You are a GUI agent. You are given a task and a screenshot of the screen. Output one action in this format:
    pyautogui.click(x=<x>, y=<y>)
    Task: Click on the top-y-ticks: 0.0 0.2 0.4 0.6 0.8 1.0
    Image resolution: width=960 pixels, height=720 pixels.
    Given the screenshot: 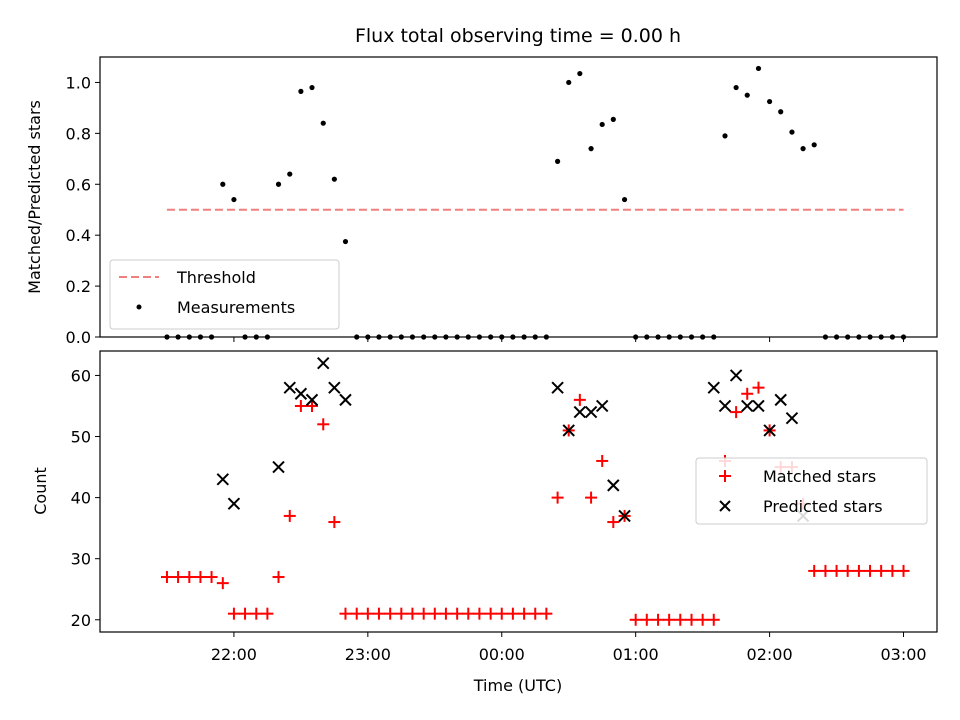 What is the action you would take?
    pyautogui.click(x=83, y=210)
    